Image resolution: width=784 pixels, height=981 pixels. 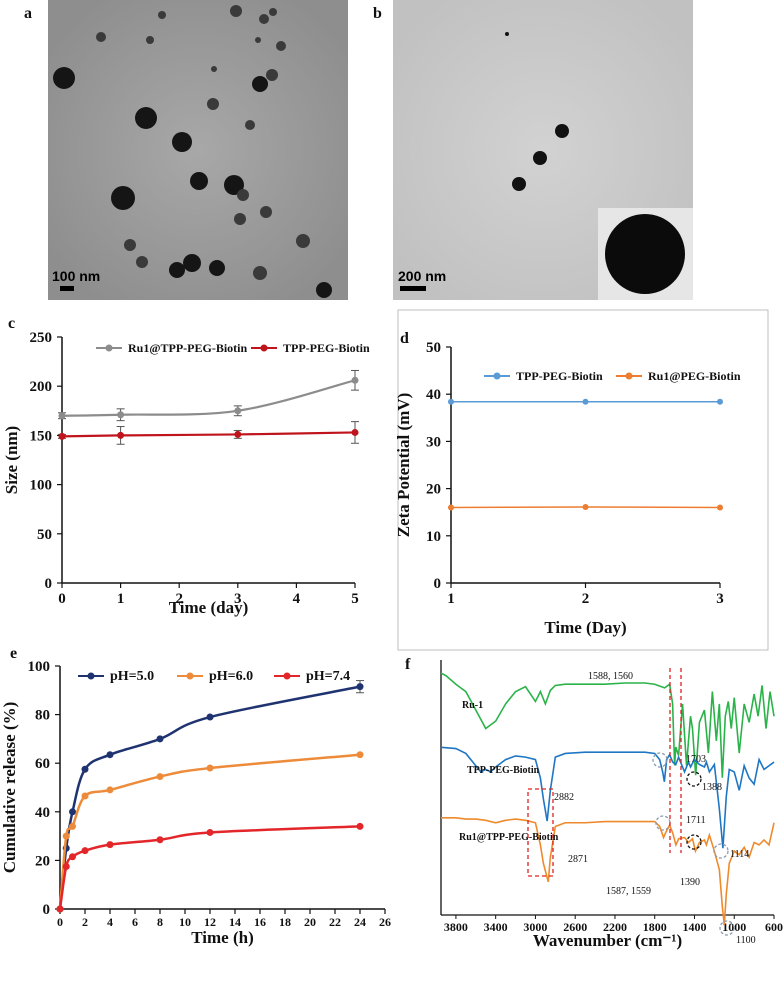 What do you see at coordinates (41, 436) in the screenshot?
I see `y-tick-label: 150` at bounding box center [41, 436].